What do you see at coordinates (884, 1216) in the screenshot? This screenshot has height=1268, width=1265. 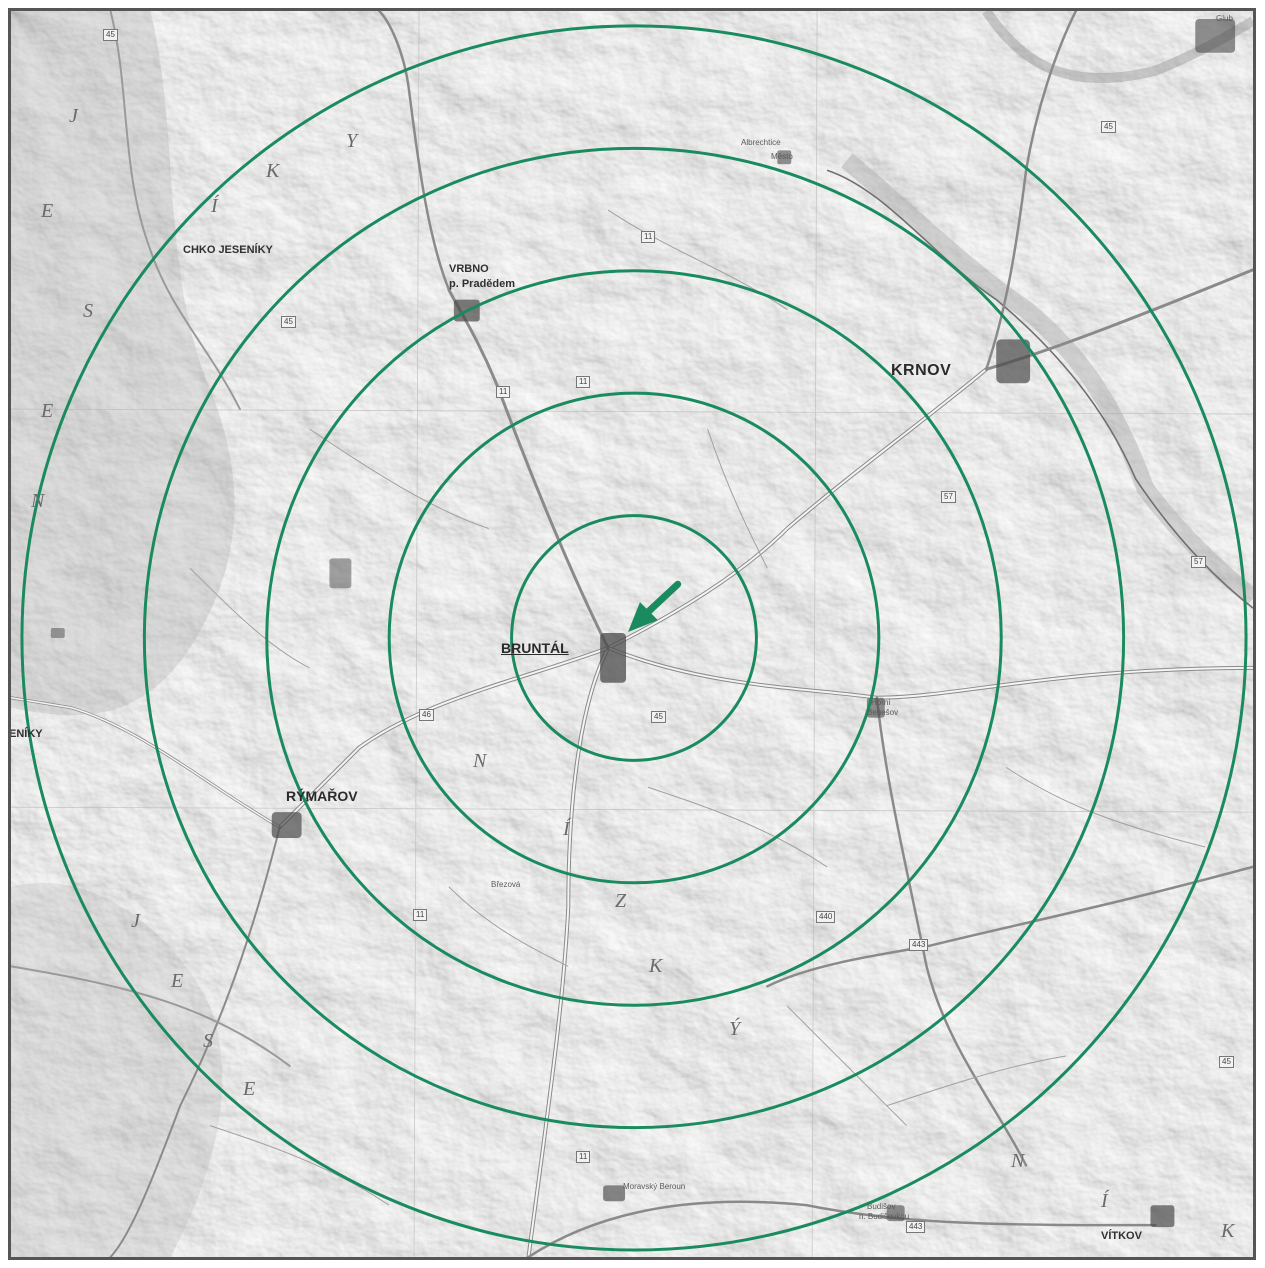 I see `place-label-budisov-suffix: n. Budišovkou` at bounding box center [884, 1216].